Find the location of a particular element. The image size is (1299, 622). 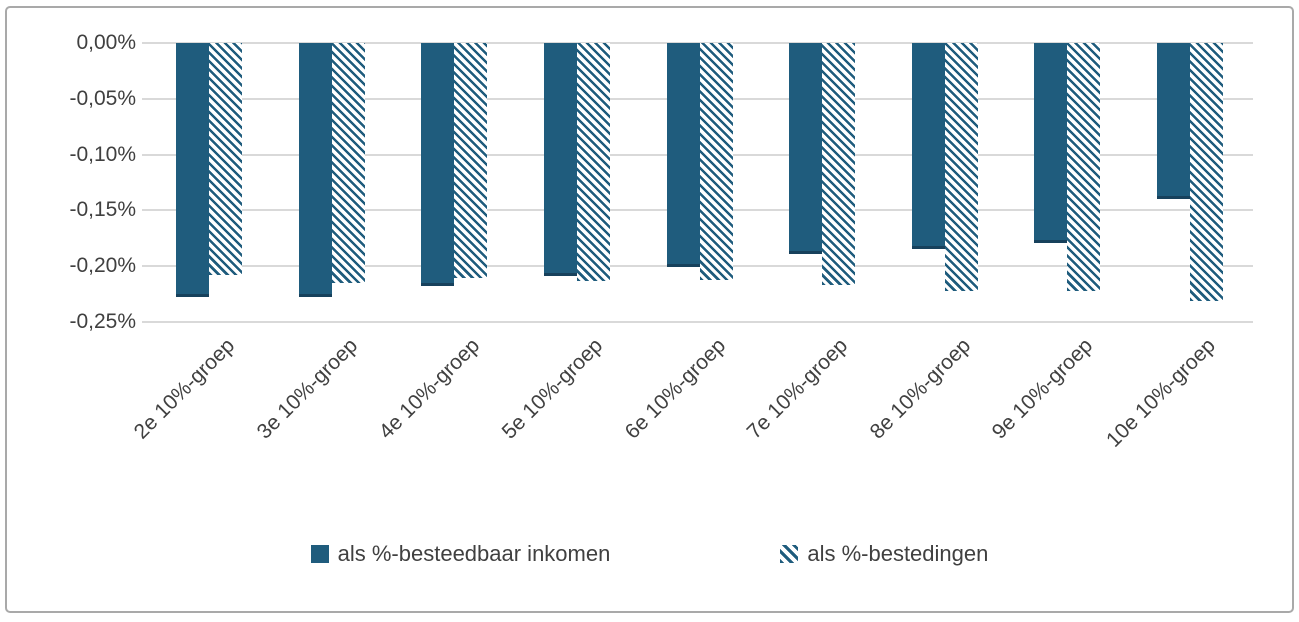

hatched-bar-7e 10%-groep is located at coordinates (839, 164).